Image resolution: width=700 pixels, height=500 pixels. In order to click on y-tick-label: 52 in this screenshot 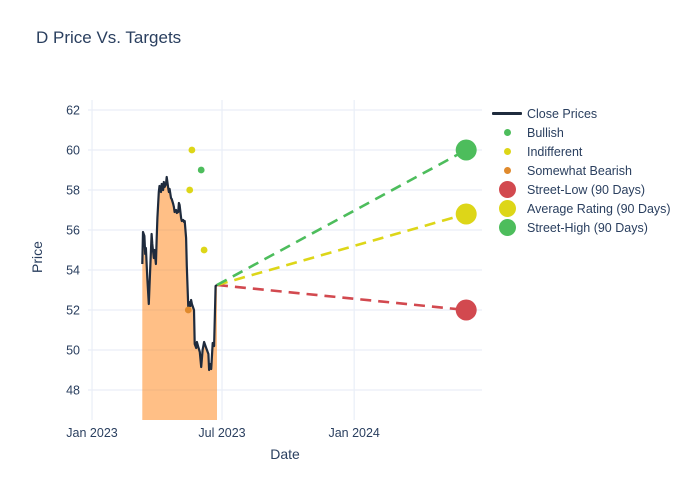, I will do `click(73, 311)`.